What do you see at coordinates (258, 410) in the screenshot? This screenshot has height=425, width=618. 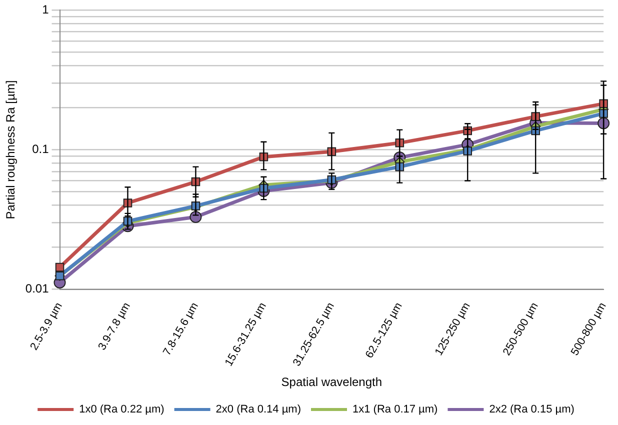 I see `legend-label: 2x0 (Ra 0.14 µm)` at bounding box center [258, 410].